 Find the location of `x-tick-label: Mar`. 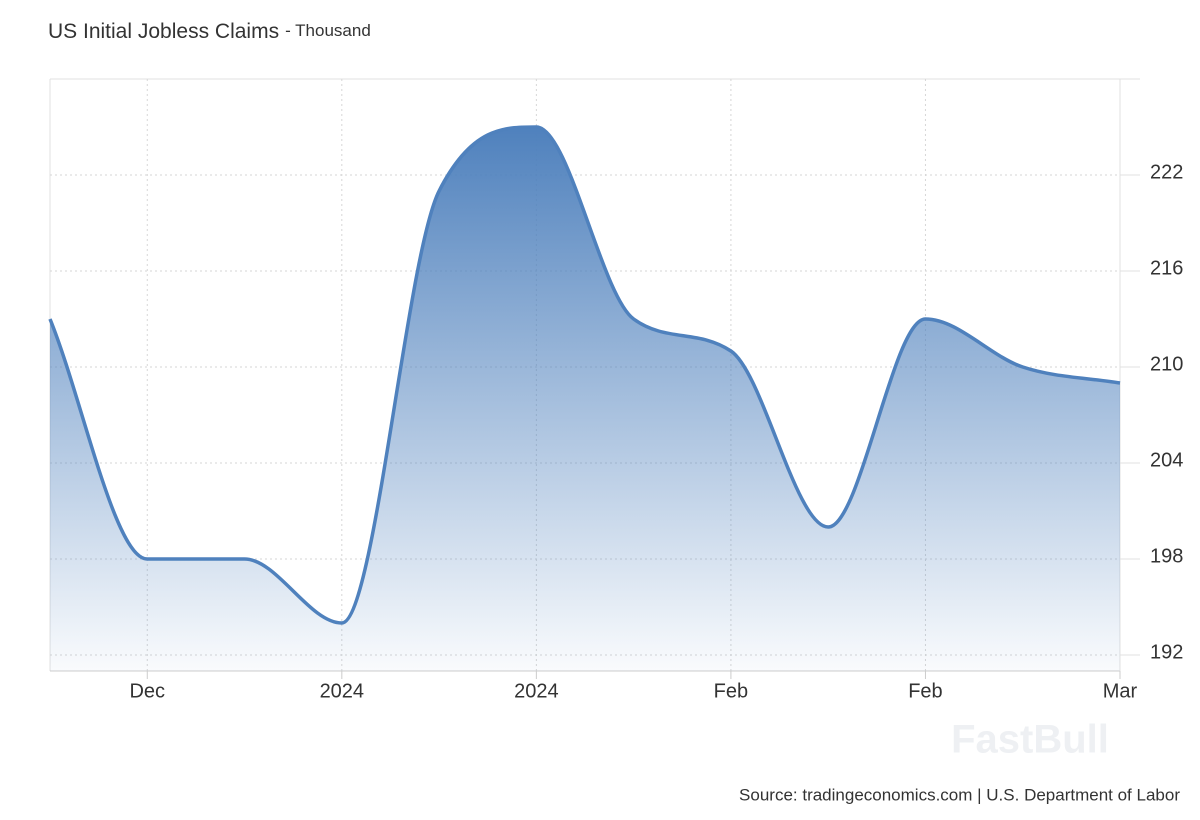

x-tick-label: Mar is located at coordinates (1120, 691).